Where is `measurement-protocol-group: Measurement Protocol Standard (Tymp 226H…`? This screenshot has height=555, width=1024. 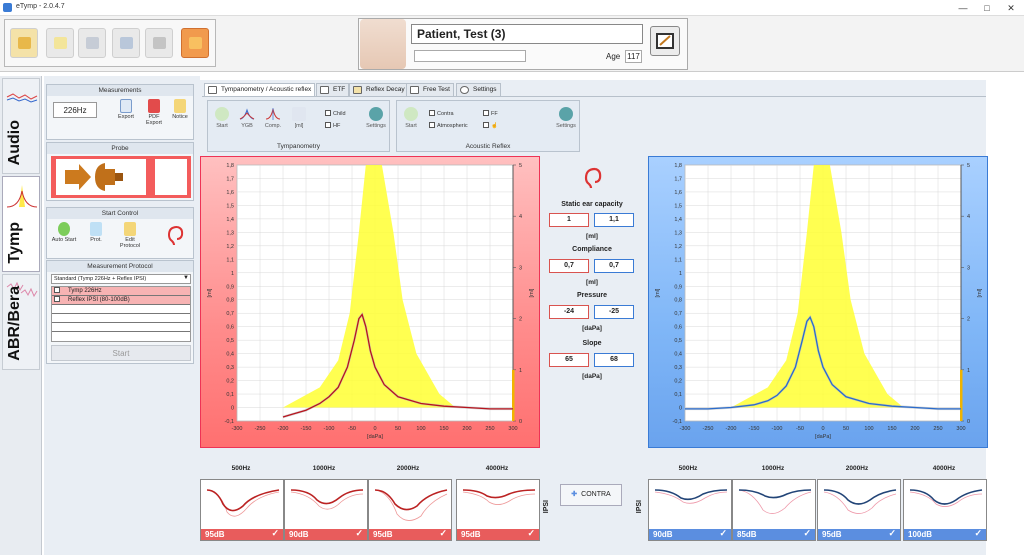 measurement-protocol-group: Measurement Protocol Standard (Tymp 226H… is located at coordinates (120, 312).